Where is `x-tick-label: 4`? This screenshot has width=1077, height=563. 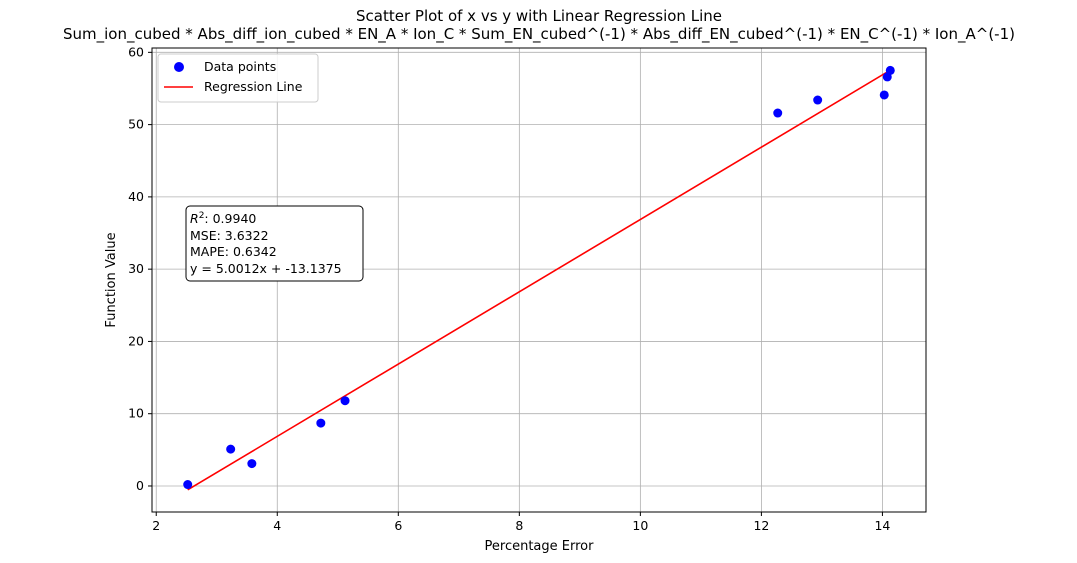 x-tick-label: 4 is located at coordinates (277, 525).